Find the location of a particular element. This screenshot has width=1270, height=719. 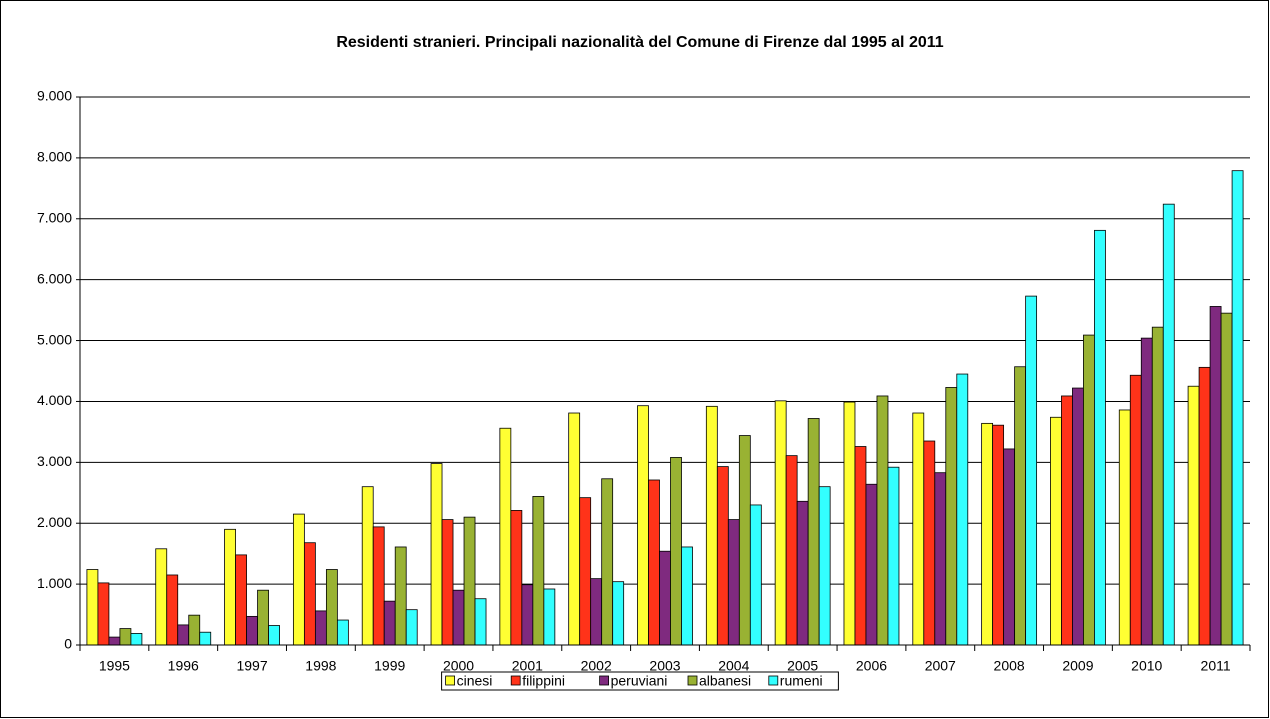

y-tick-label: 6.000 is located at coordinates (54, 278).